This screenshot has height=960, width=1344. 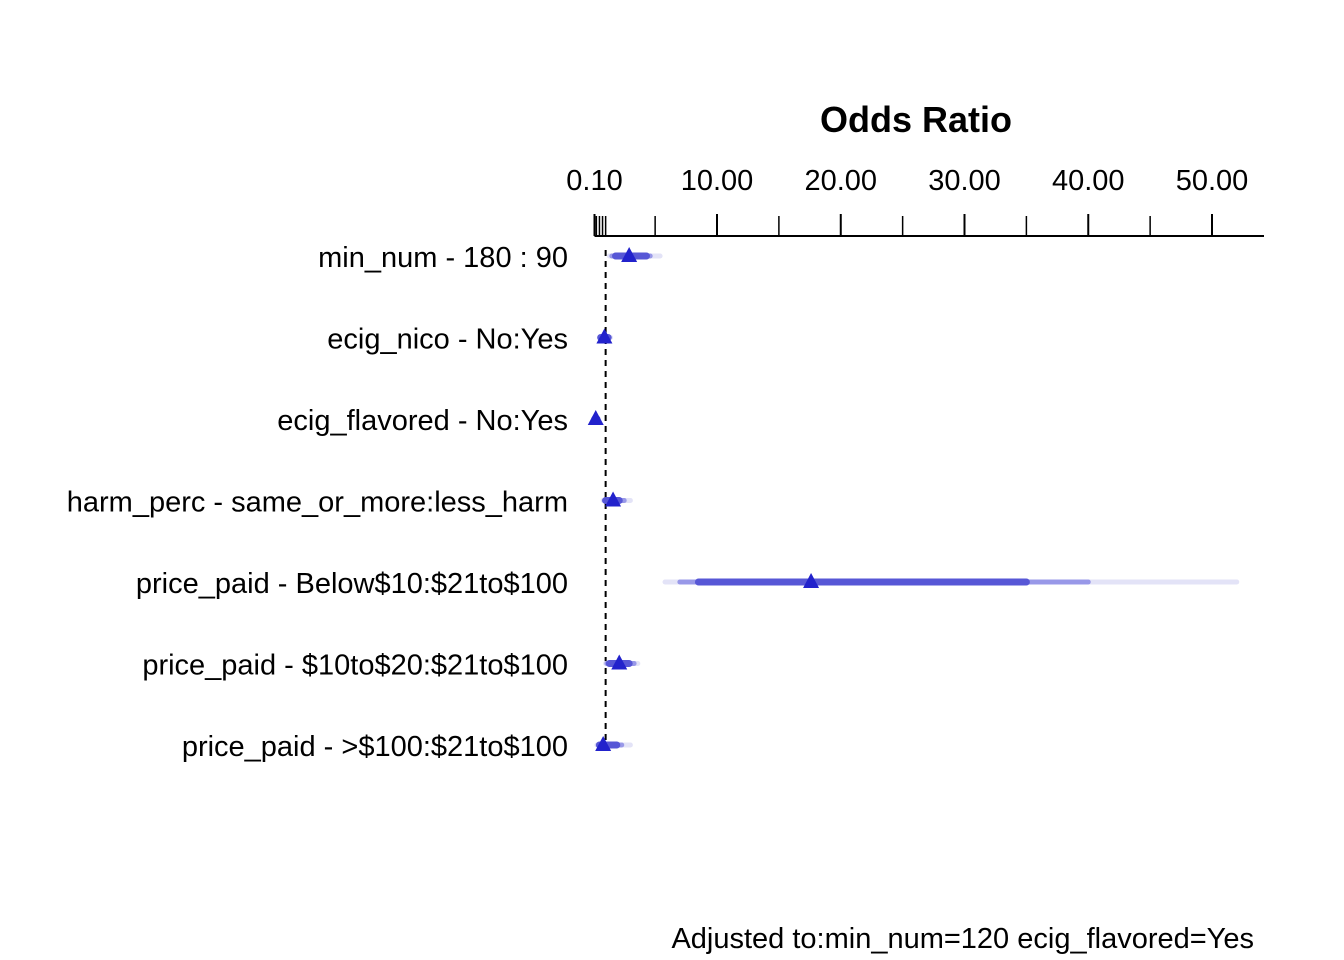 What do you see at coordinates (352, 584) in the screenshot?
I see `row-label: price_paid - Below$10:$21to$100` at bounding box center [352, 584].